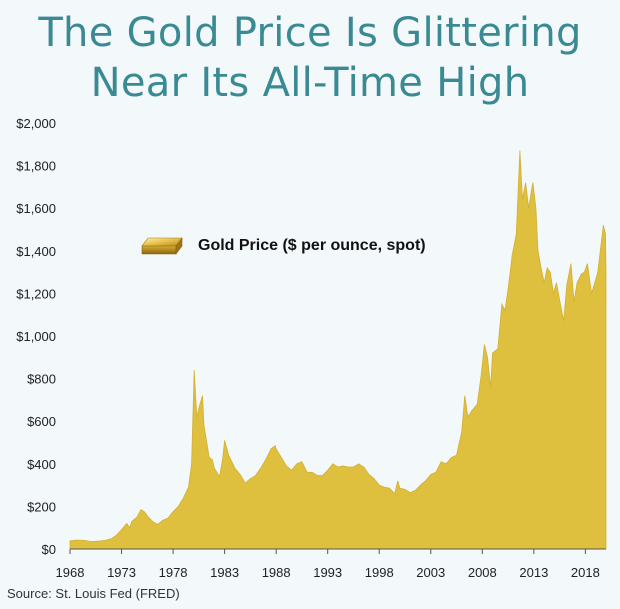 The height and width of the screenshot is (609, 620). Describe the element at coordinates (173, 572) in the screenshot. I see `x-tick-label: 1978` at that location.